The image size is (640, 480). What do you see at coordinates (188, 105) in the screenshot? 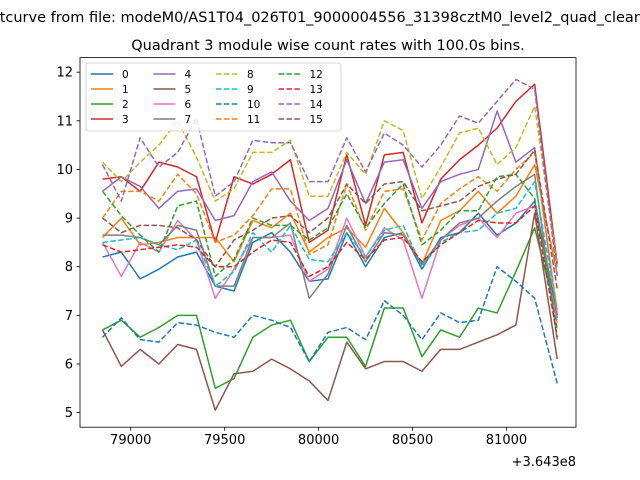
I see `legend-label-6: 6` at bounding box center [188, 105].